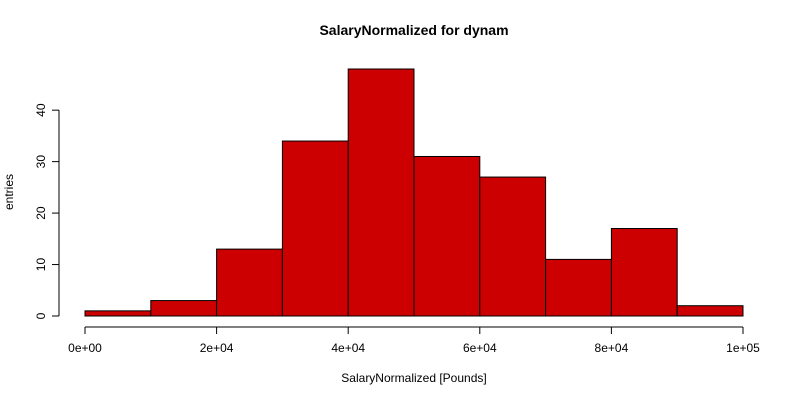 Image resolution: width=800 pixels, height=400 pixels. What do you see at coordinates (480, 348) in the screenshot?
I see `x-tick-label: 6e+04` at bounding box center [480, 348].